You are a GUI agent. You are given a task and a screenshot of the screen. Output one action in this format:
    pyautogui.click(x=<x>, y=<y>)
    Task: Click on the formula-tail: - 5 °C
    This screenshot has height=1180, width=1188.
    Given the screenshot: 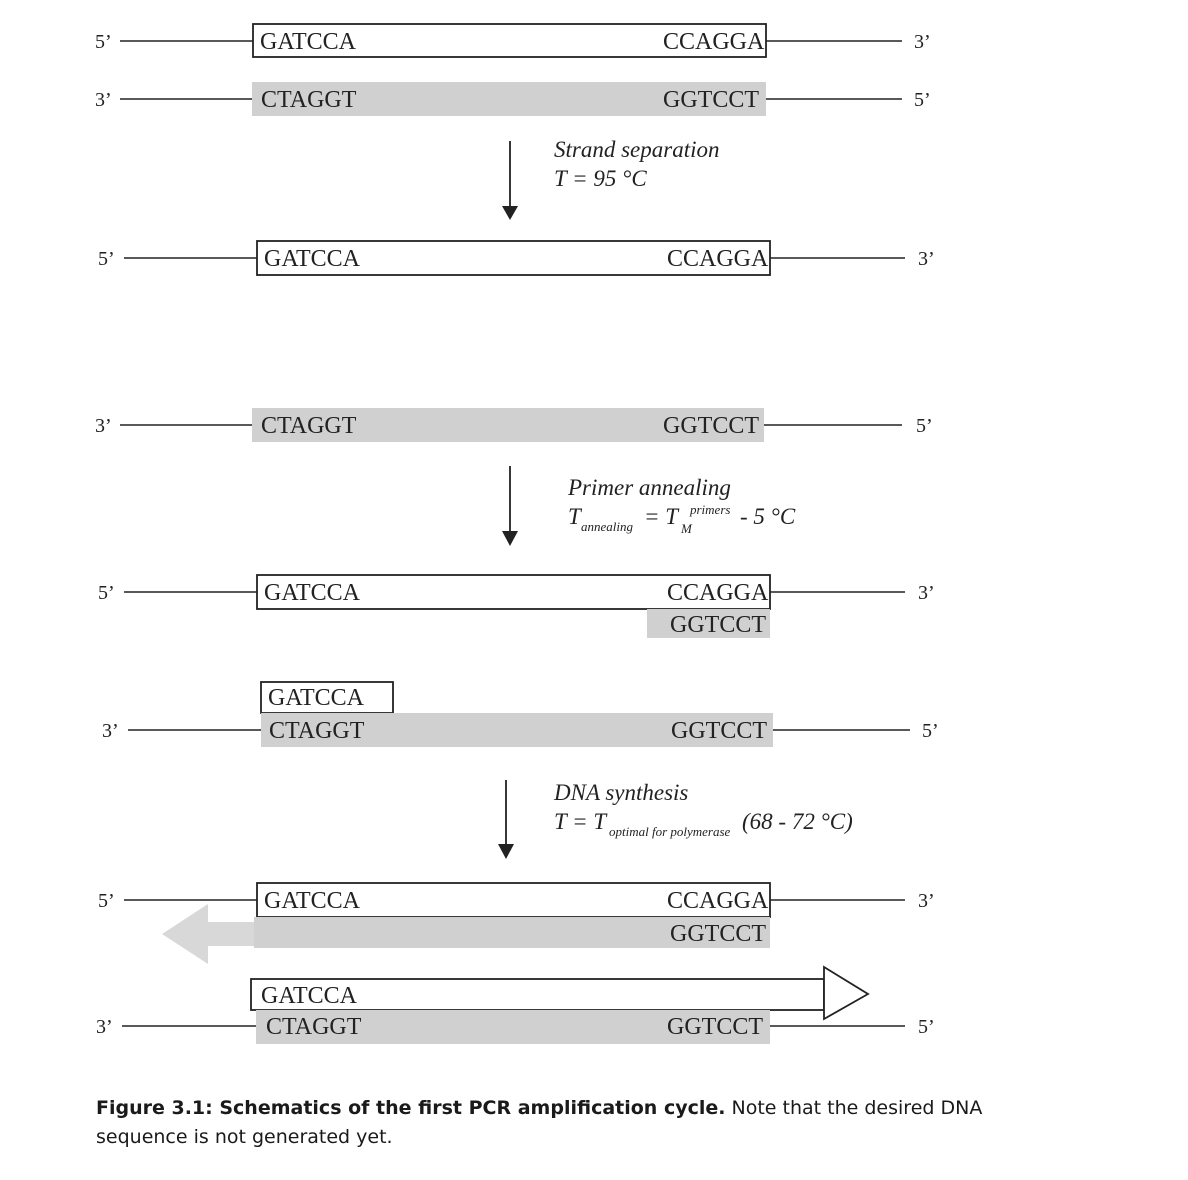 What is the action you would take?
    pyautogui.click(x=768, y=516)
    